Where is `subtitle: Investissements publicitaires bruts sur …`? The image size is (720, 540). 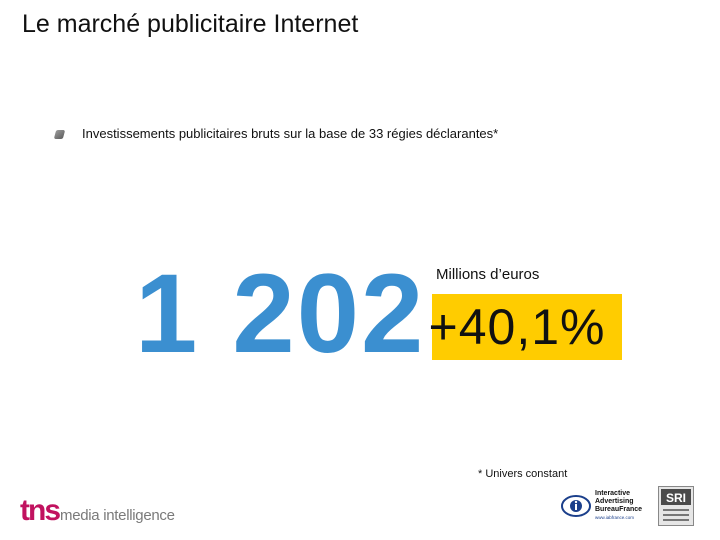 subtitle: Investissements publicitaires bruts sur … is located at coordinates (290, 133).